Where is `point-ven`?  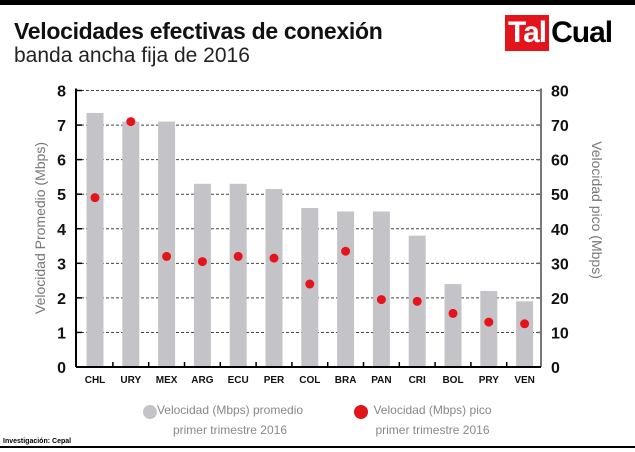 point-ven is located at coordinates (525, 324).